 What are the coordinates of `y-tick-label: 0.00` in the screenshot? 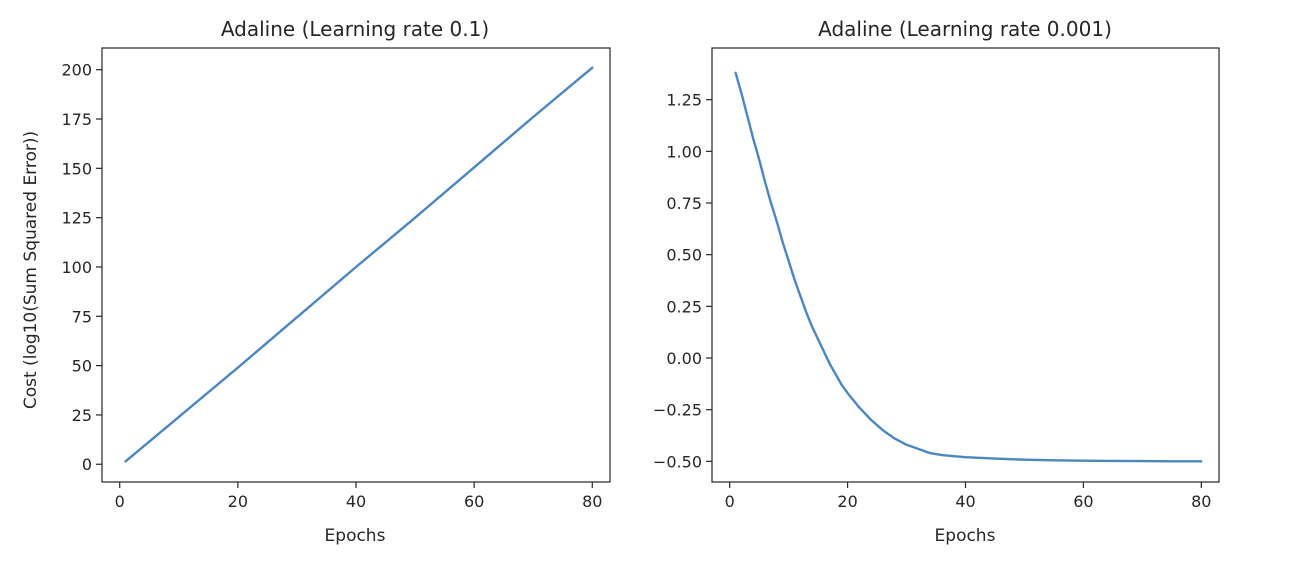 It's located at (684, 358).